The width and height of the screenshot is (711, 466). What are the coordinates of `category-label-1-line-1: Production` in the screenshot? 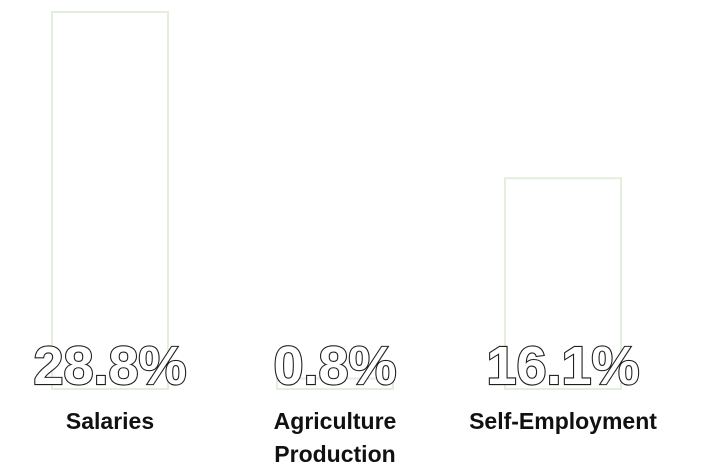 It's located at (334, 453).